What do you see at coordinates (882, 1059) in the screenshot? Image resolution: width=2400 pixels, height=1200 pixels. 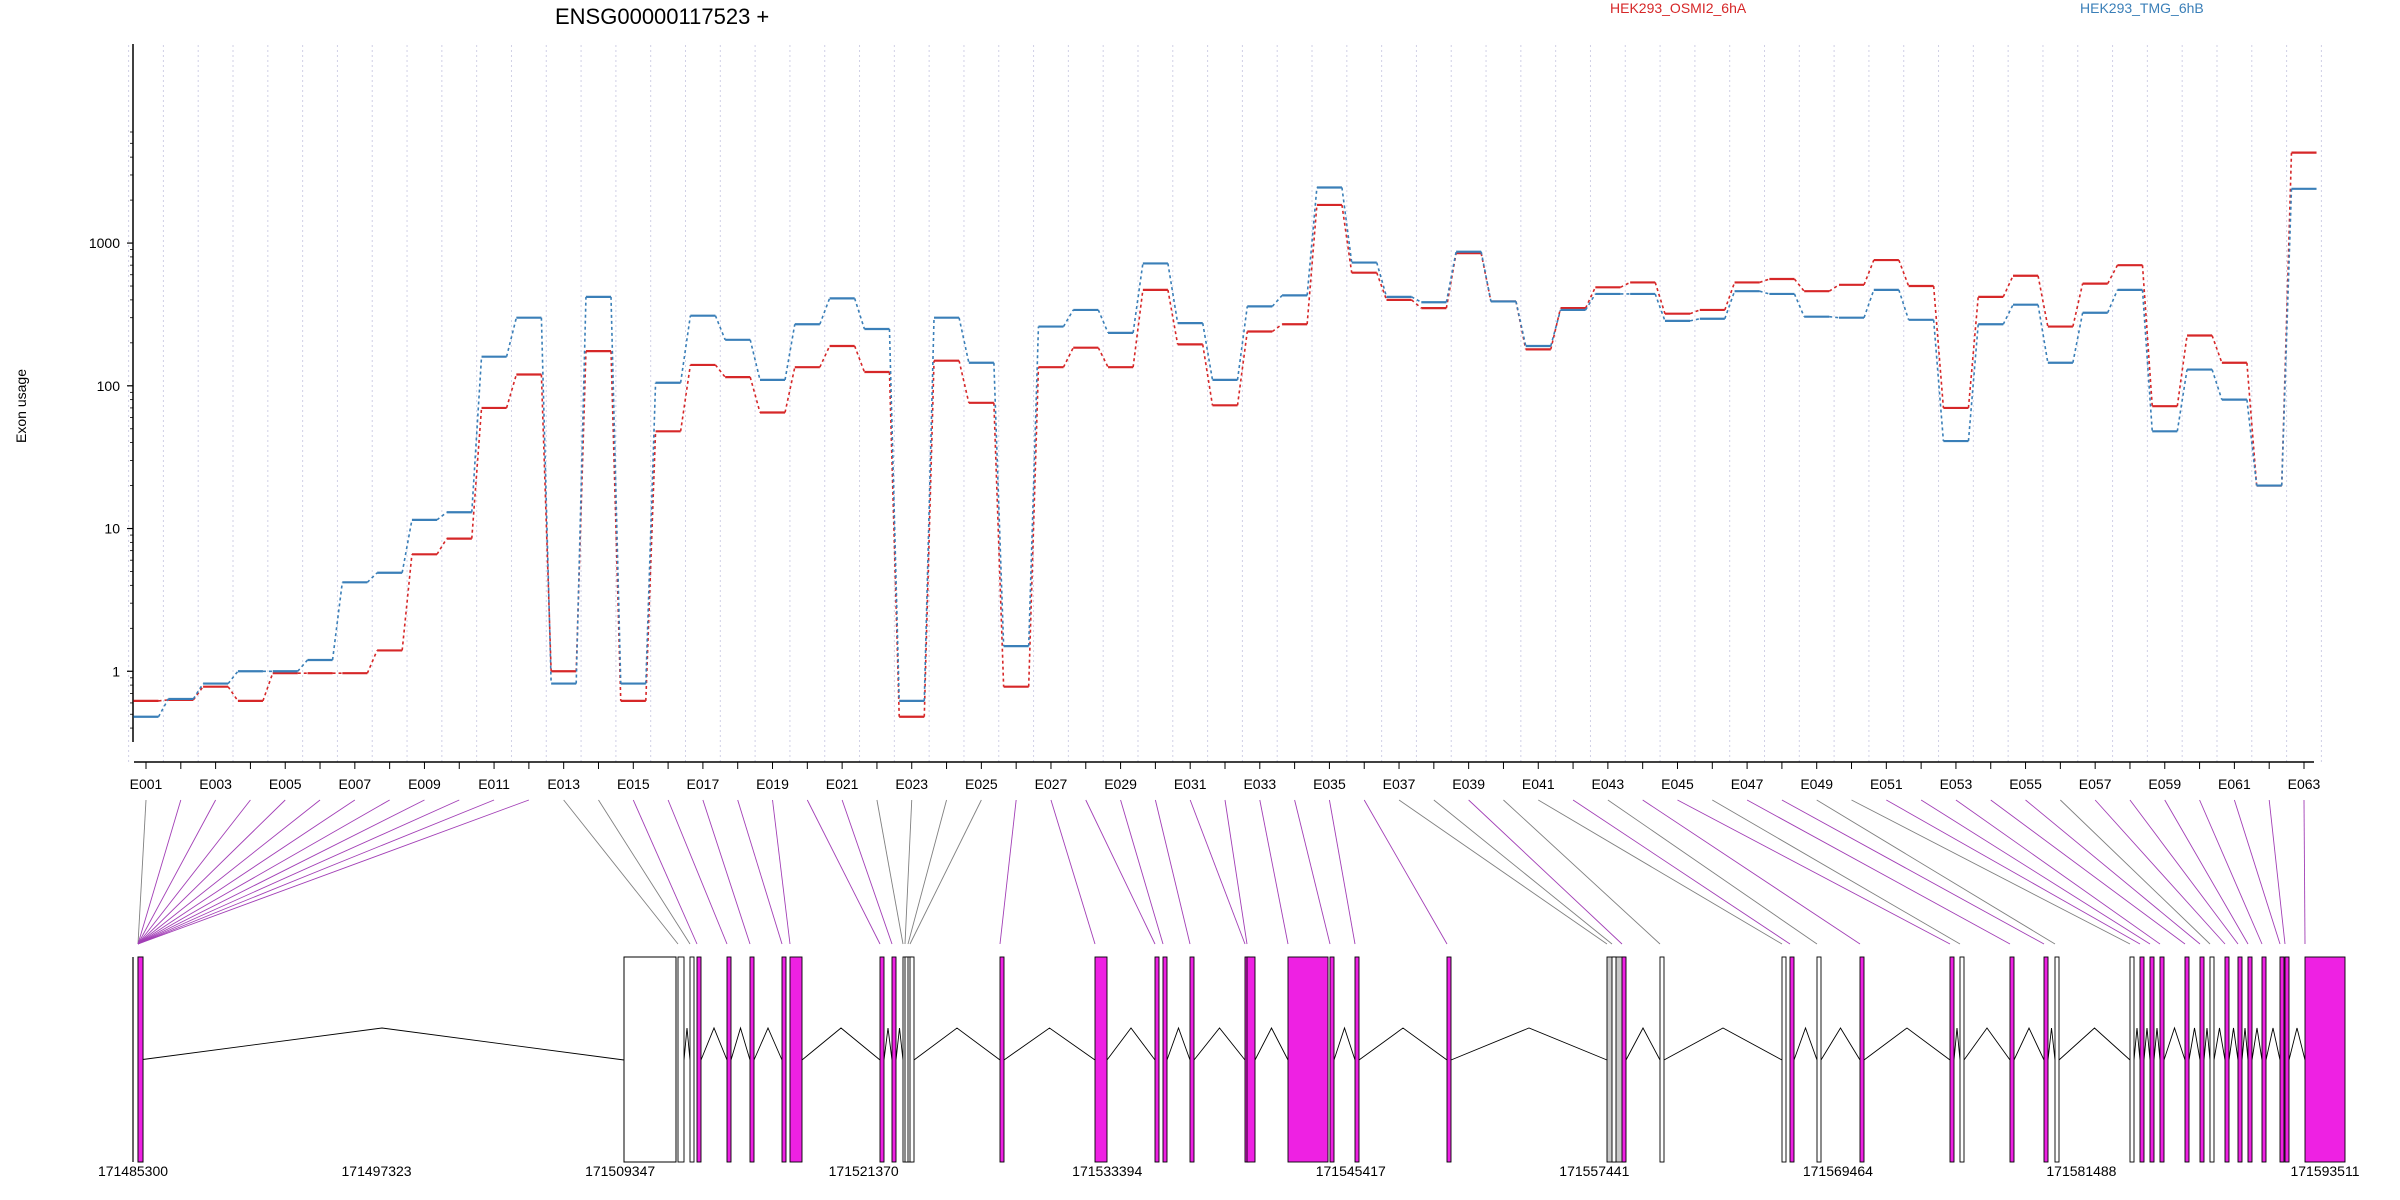 I see `exon-block-e020` at bounding box center [882, 1059].